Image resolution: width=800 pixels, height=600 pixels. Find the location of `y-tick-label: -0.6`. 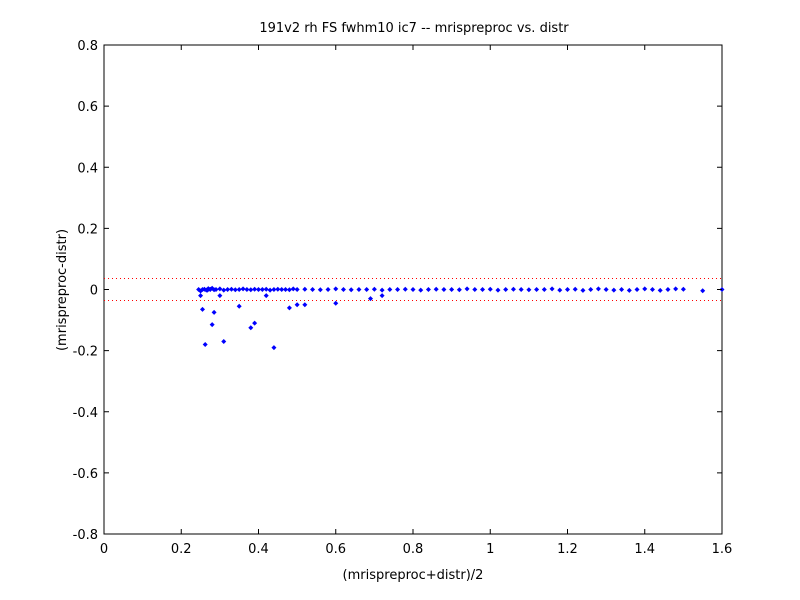

y-tick-label: -0.6 is located at coordinates (85, 474).